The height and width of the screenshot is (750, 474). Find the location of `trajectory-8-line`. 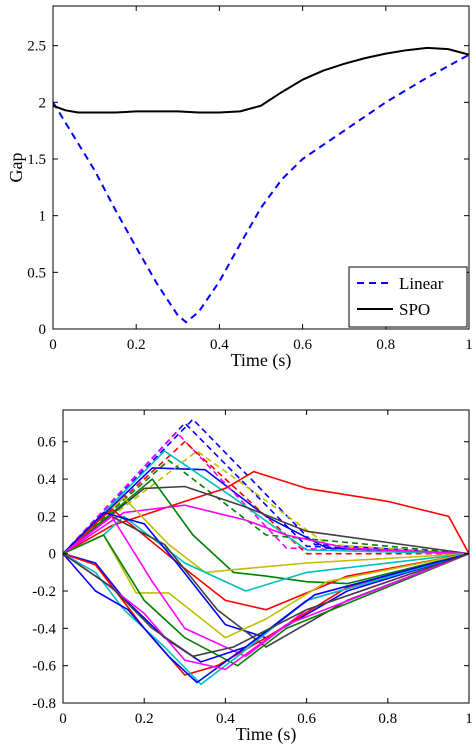

trajectory-8-line is located at coordinates (266, 507).